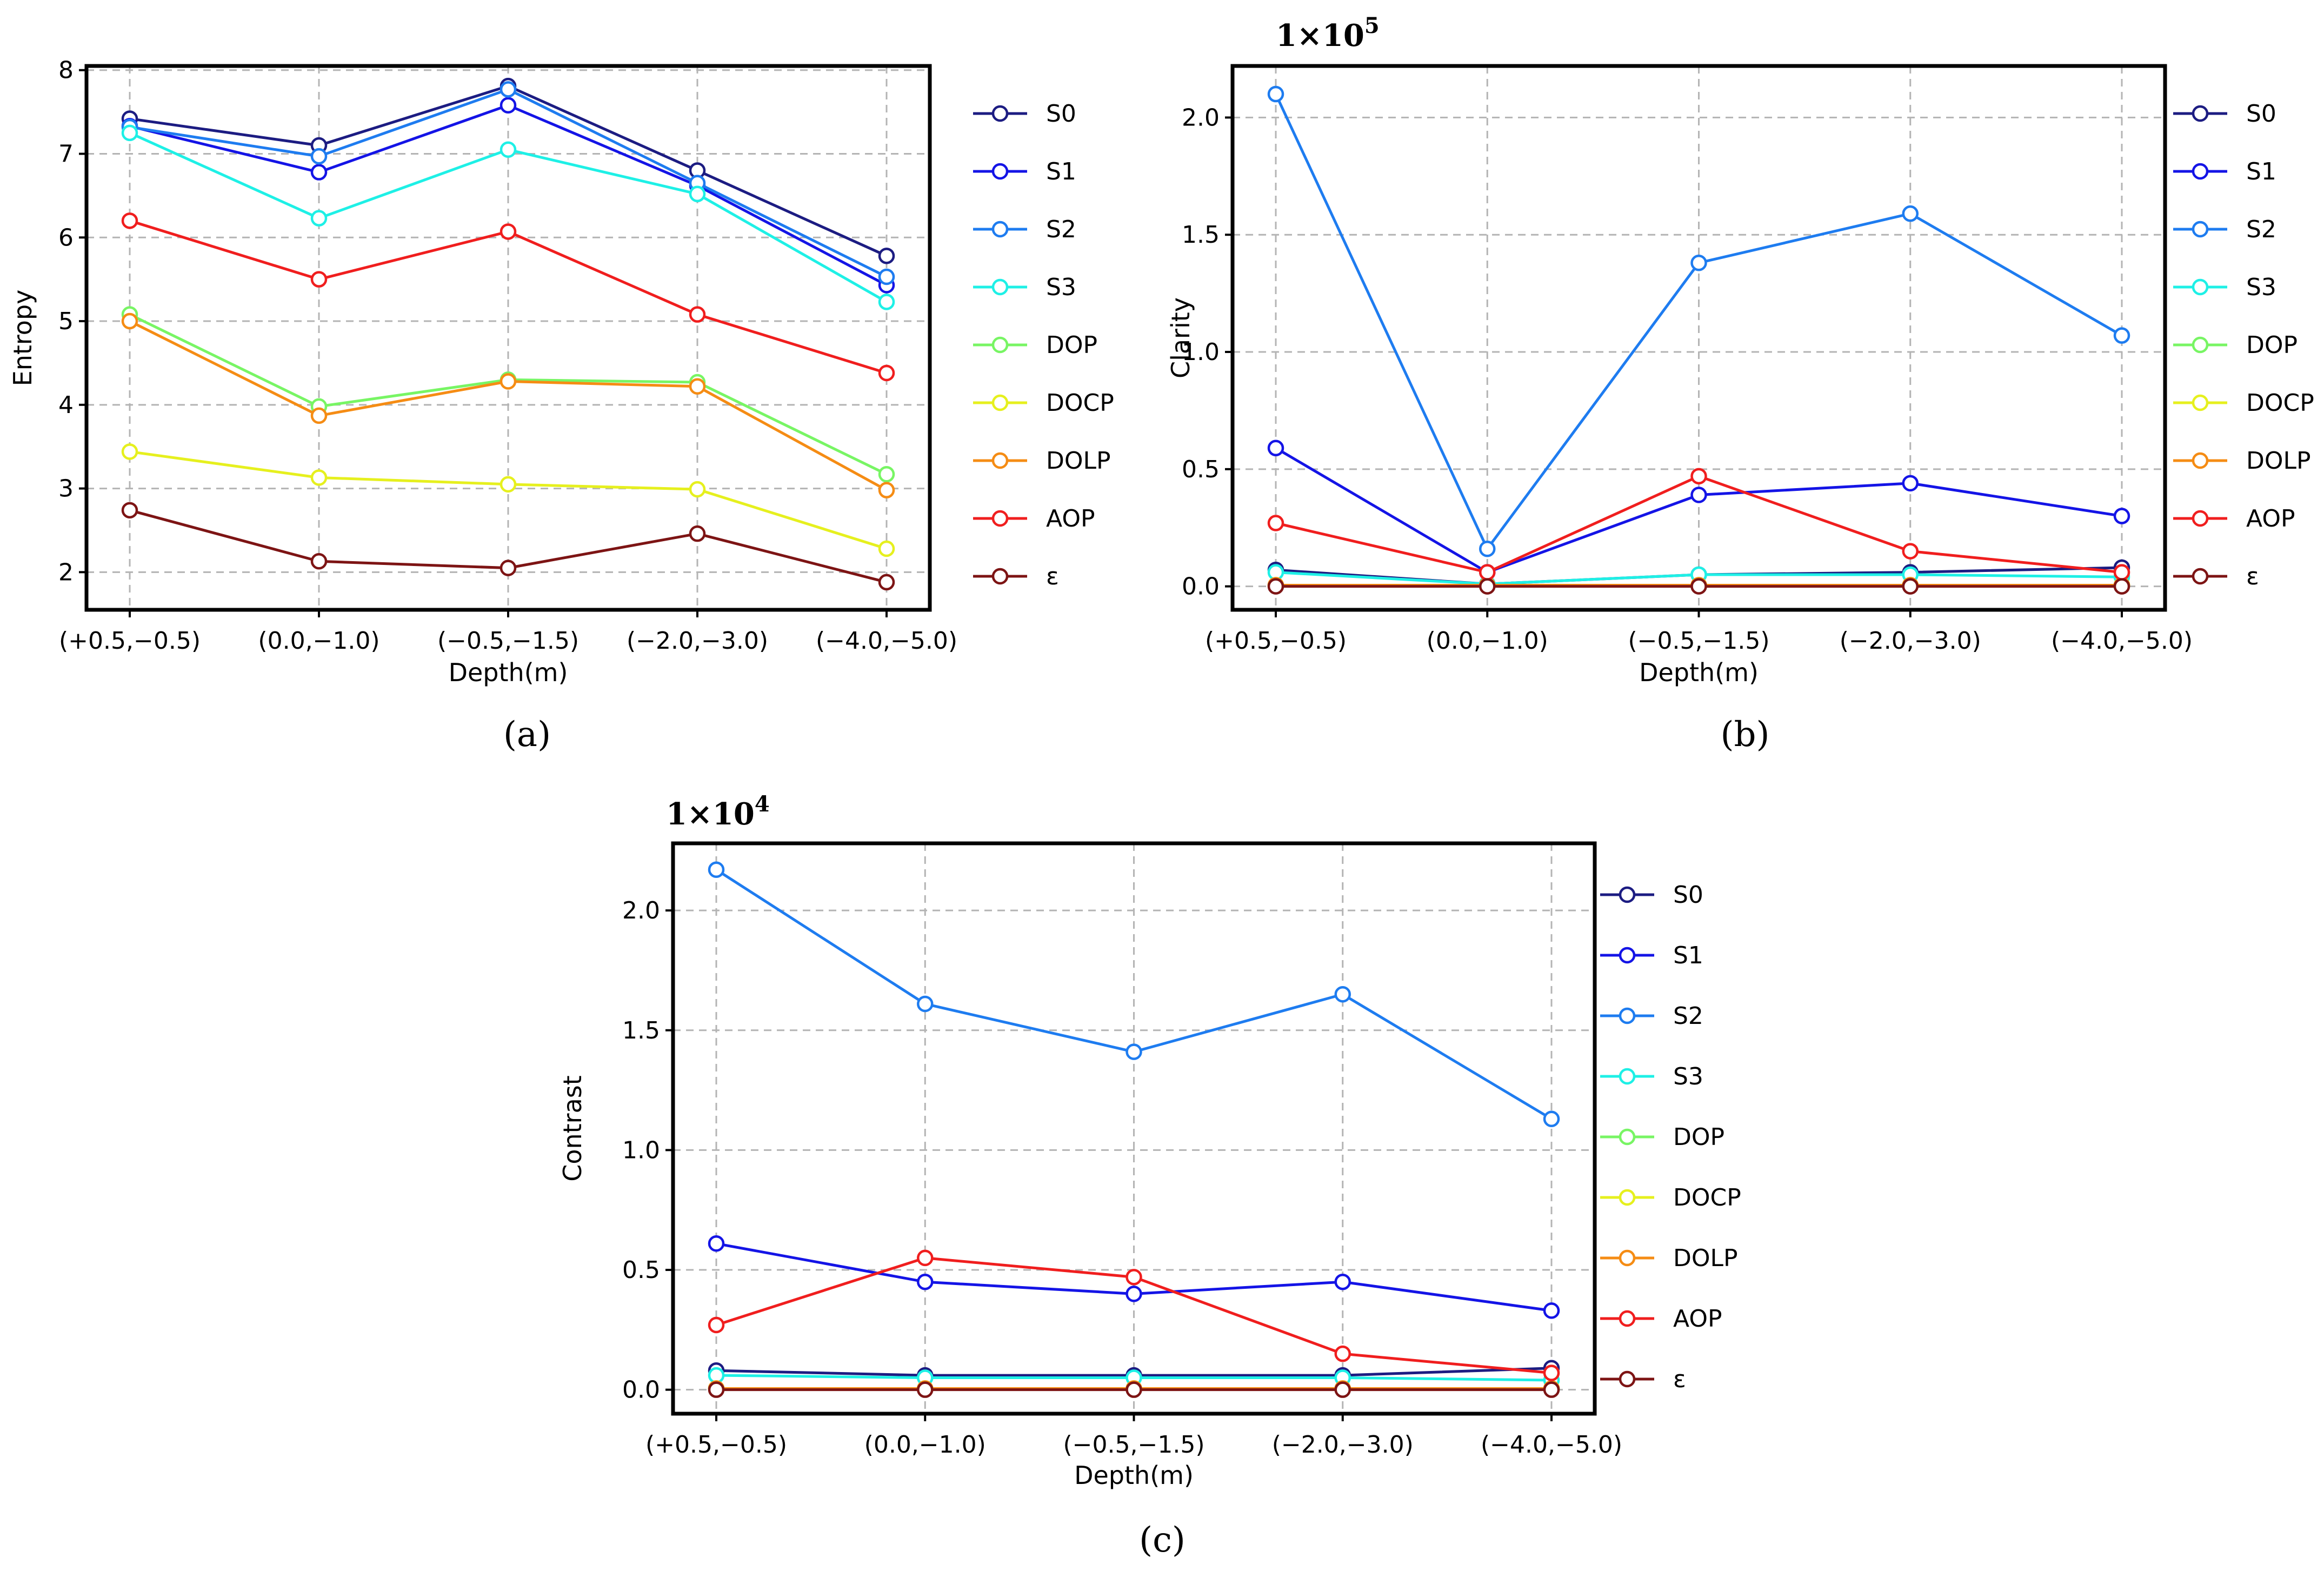 The width and height of the screenshot is (2324, 1571). What do you see at coordinates (1688, 1016) in the screenshot?
I see `legend-label-s2: S2` at bounding box center [1688, 1016].